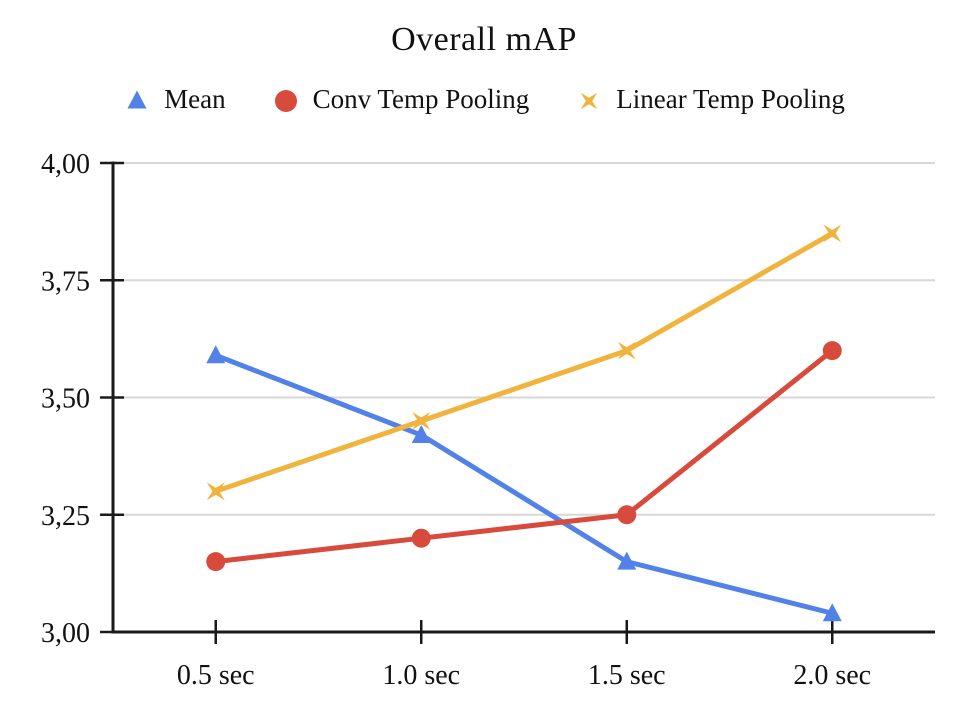 The image size is (968, 720). I want to click on x-star-icon, so click(589, 100).